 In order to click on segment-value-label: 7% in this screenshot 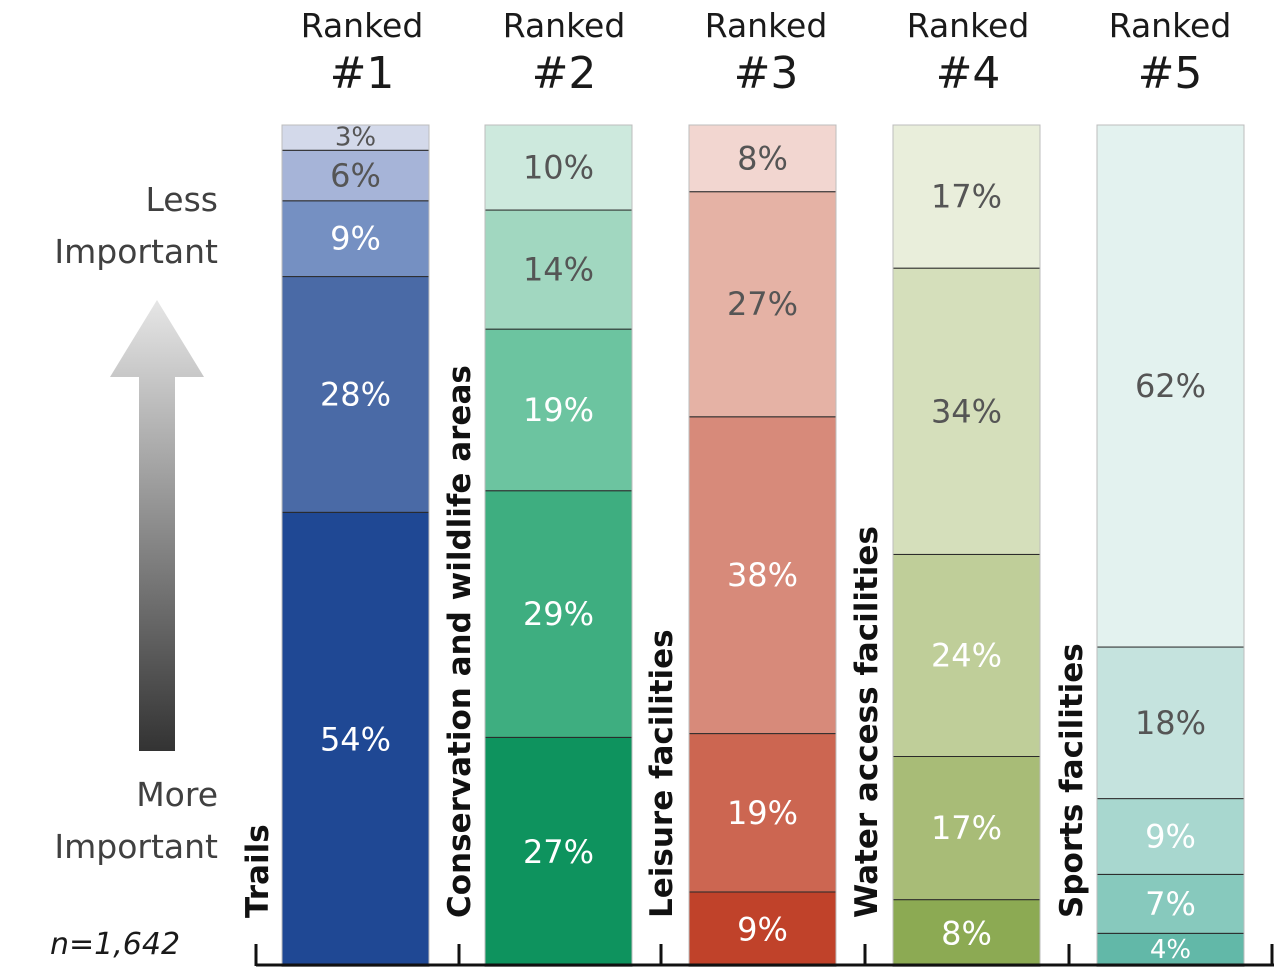, I will do `click(1170, 904)`.